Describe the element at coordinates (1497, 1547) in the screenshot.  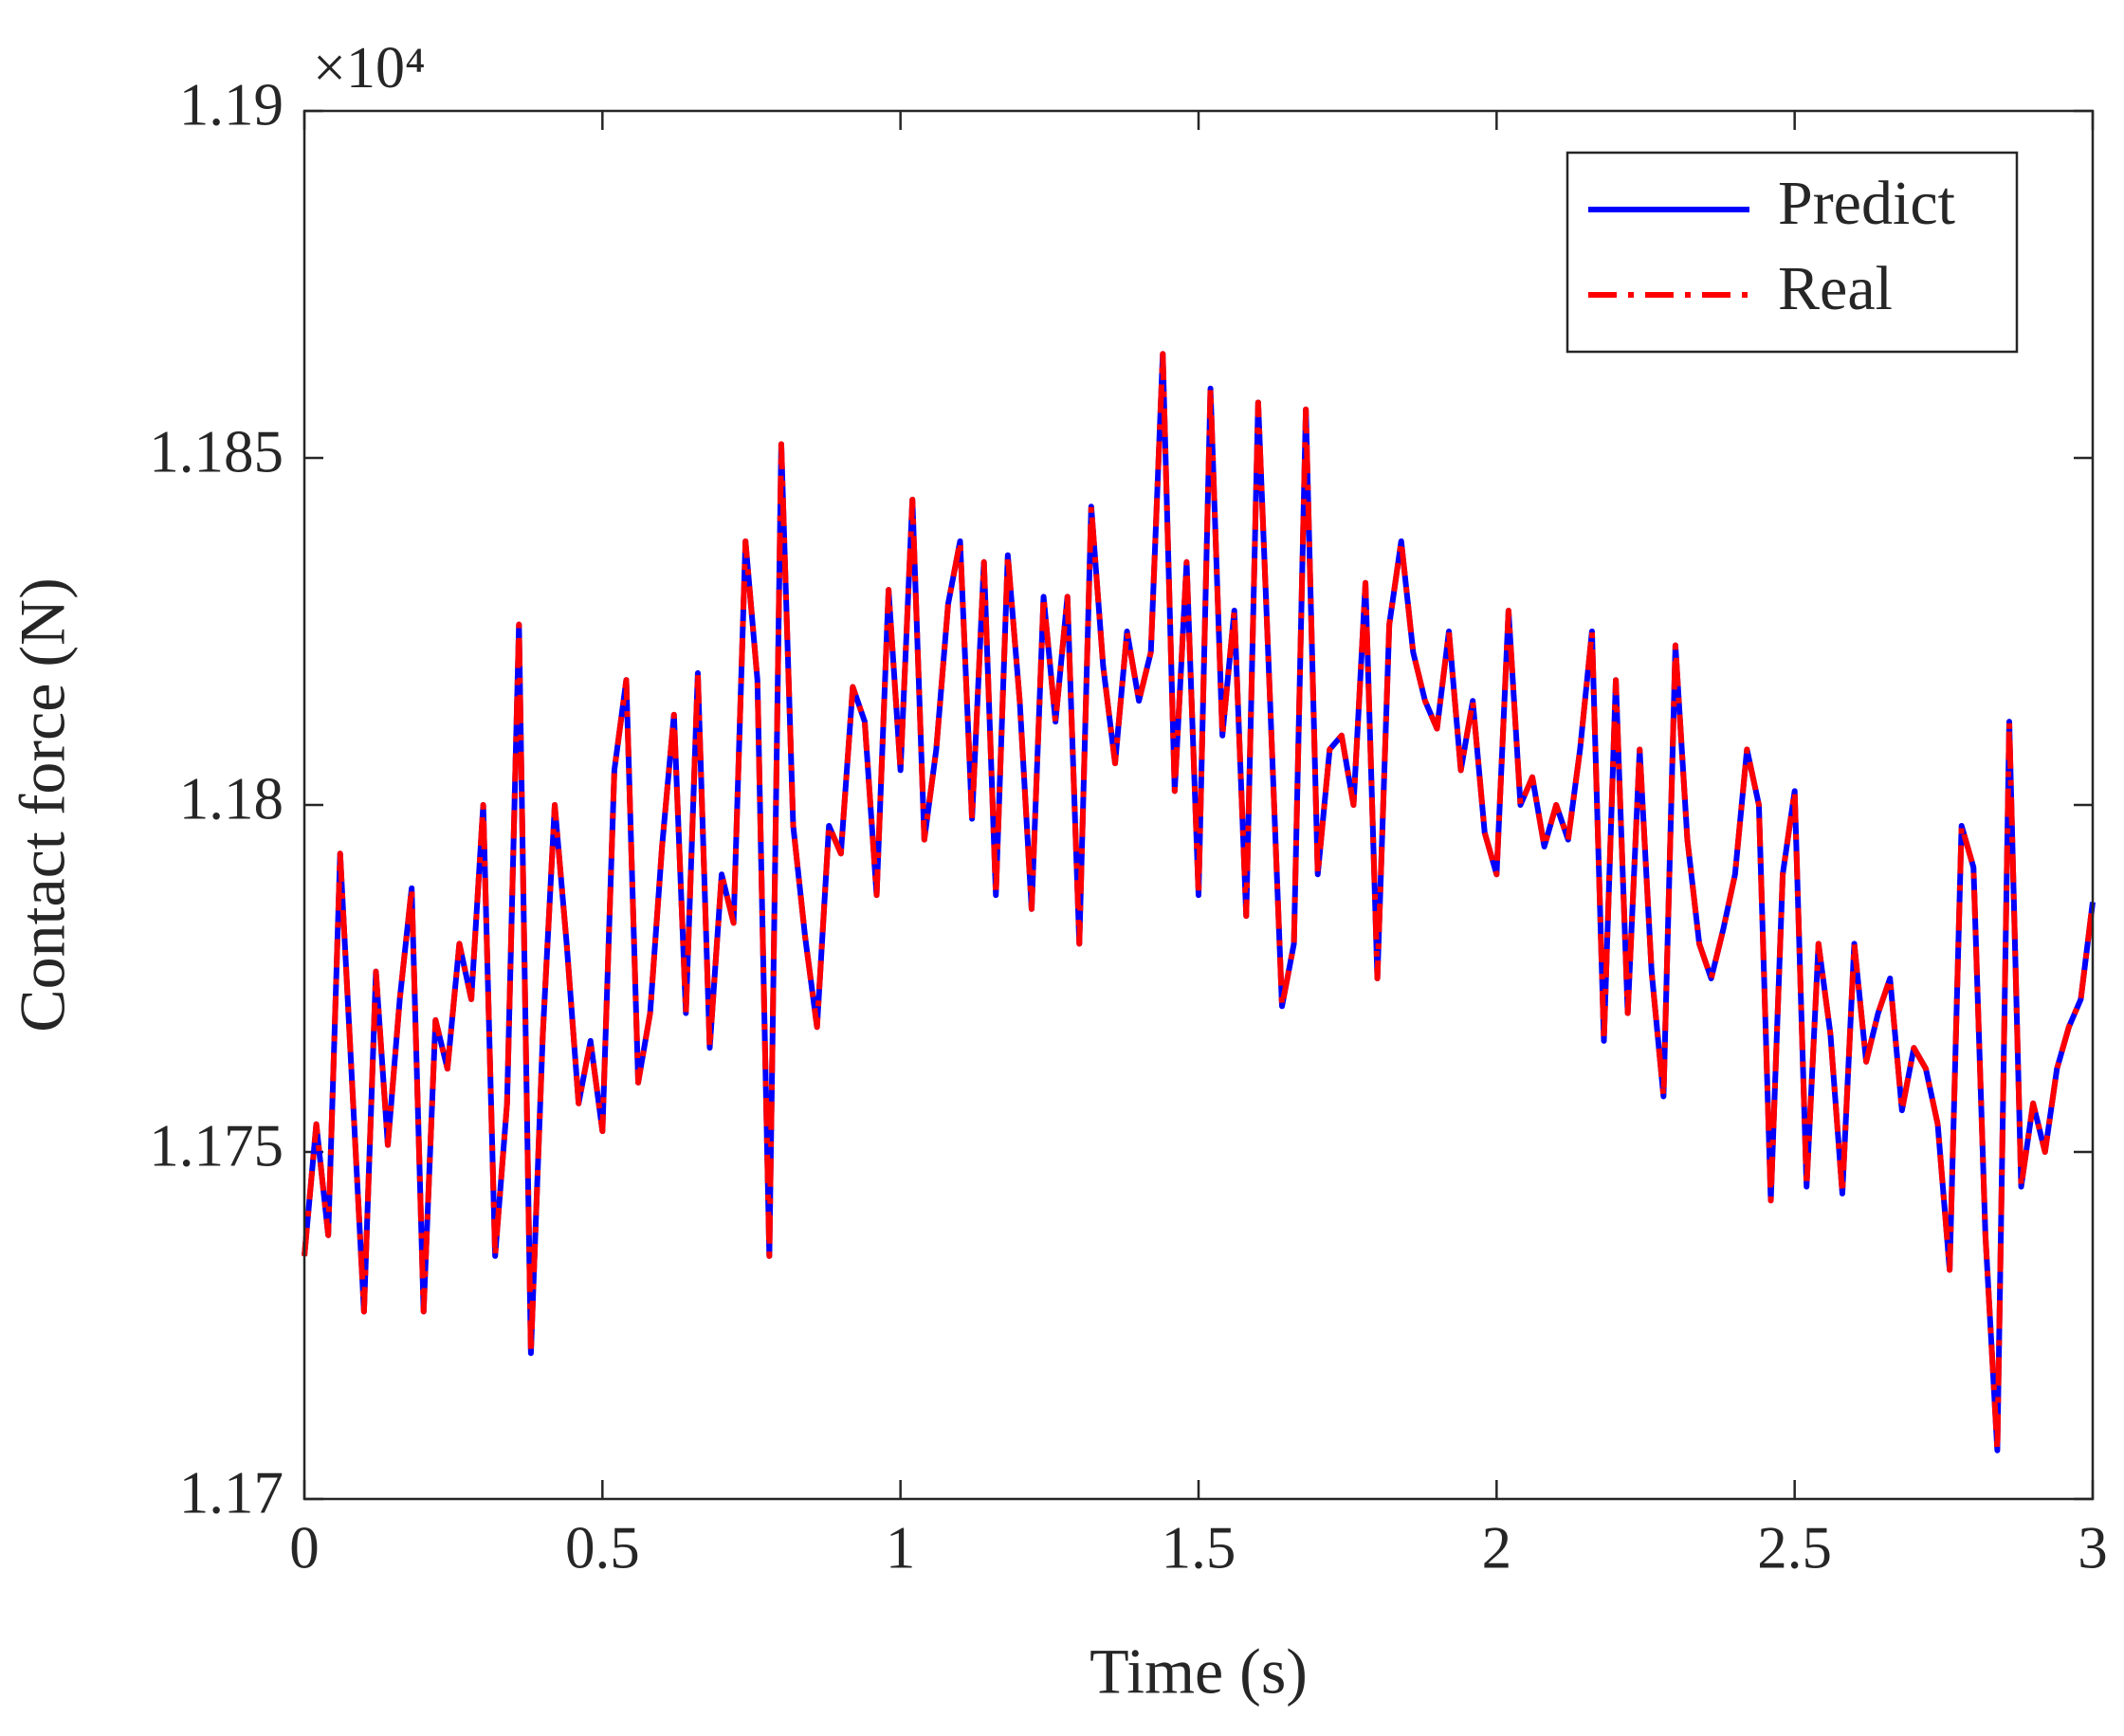
I see `x-tick-label: 2` at that location.